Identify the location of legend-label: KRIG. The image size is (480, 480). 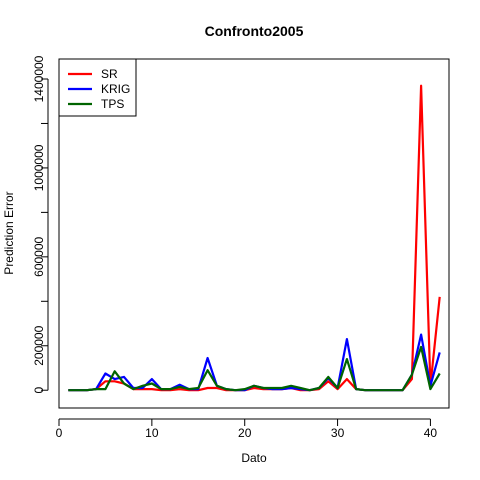
(115, 89).